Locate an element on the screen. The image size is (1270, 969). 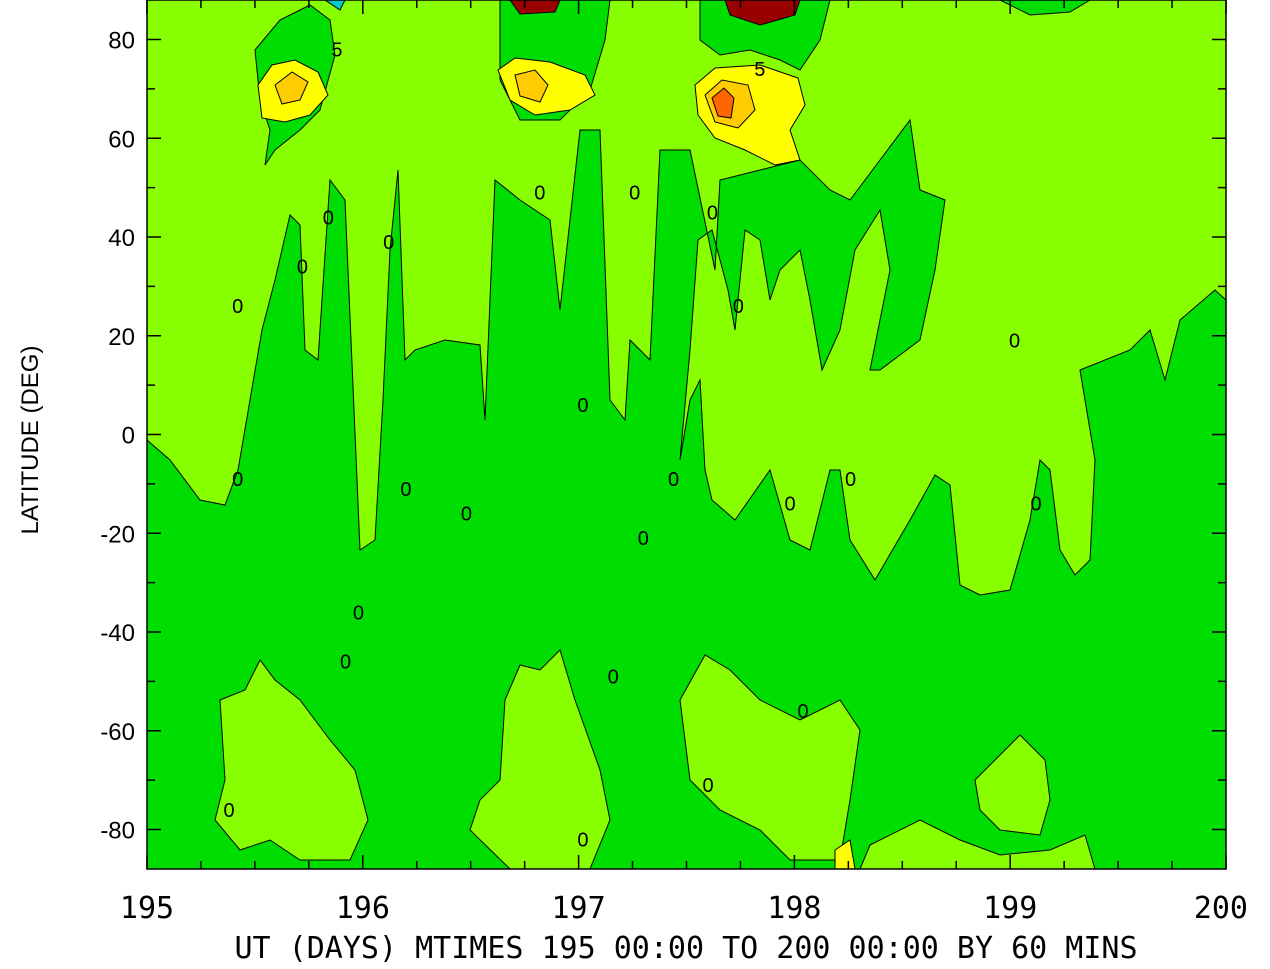
x-tick-label: 197 is located at coordinates (579, 908).